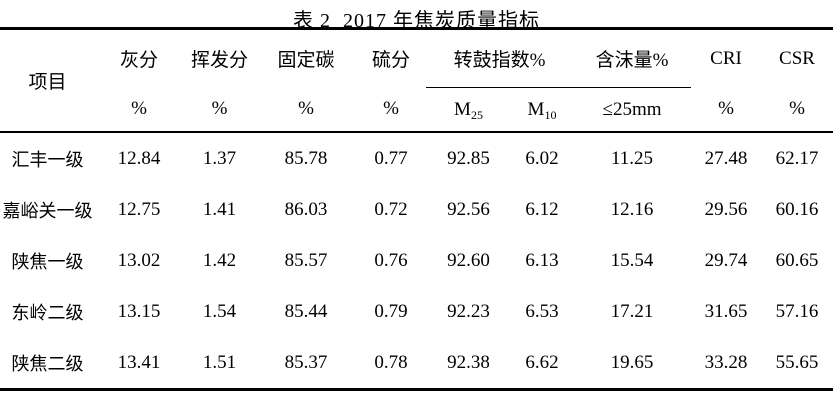 This screenshot has width=833, height=402. What do you see at coordinates (632, 58) in the screenshot?
I see `col-group-foam-content: 含沫量%` at bounding box center [632, 58].